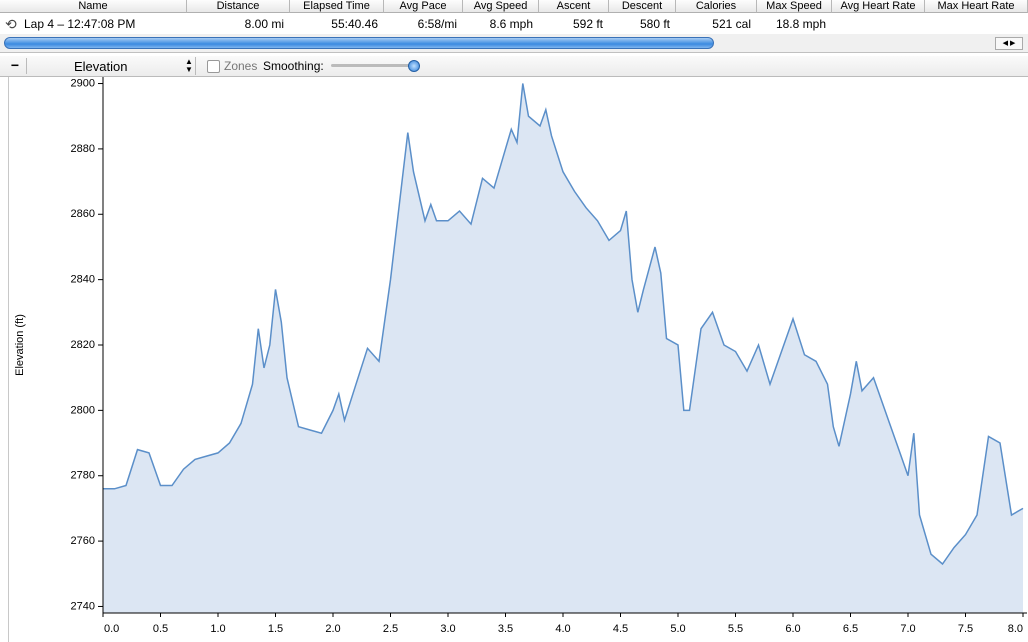  What do you see at coordinates (511, 24) in the screenshot?
I see `table-cell: 8.6 mph` at bounding box center [511, 24].